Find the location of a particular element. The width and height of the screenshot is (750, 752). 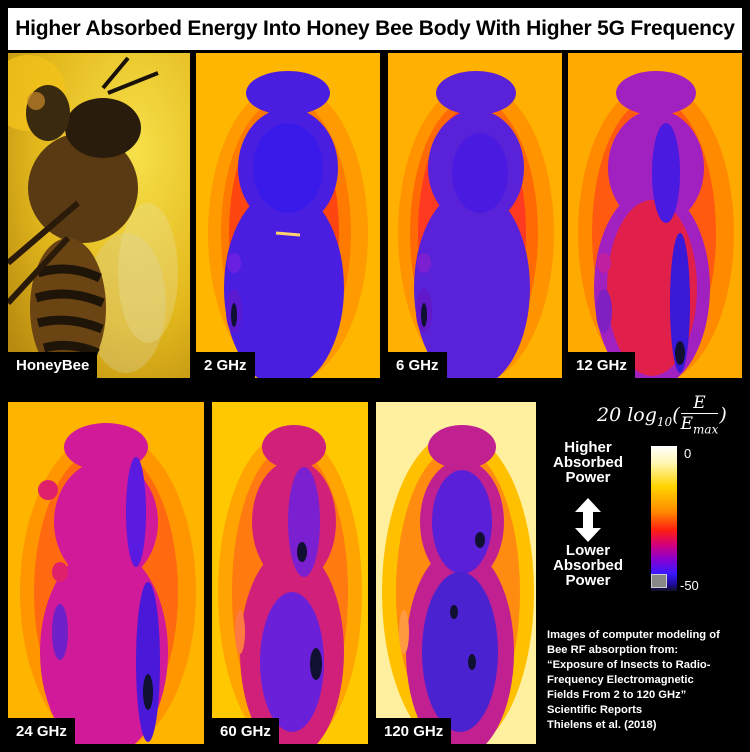

panel-label: 2 GHz is located at coordinates (225, 365).